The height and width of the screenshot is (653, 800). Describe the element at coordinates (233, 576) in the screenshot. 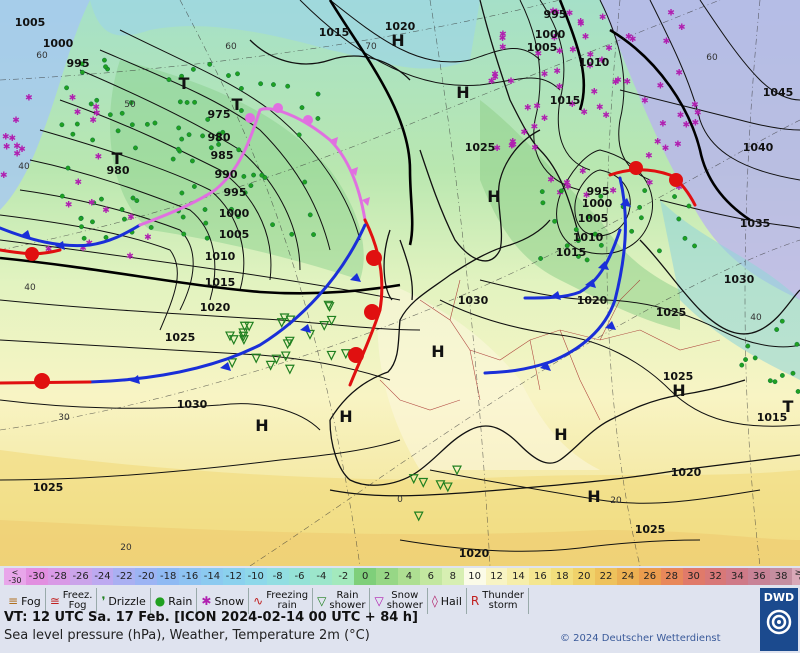

I see `scale-cell: -12` at that location.